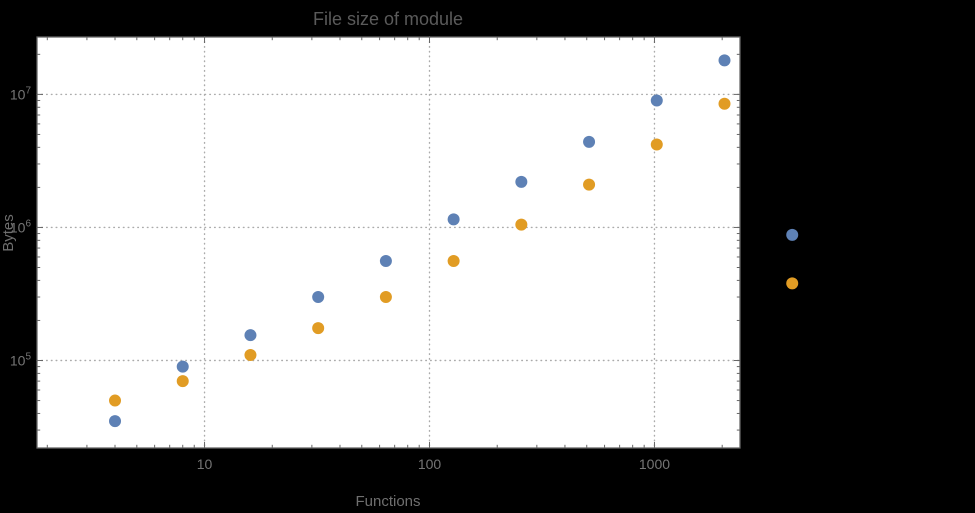 The width and height of the screenshot is (975, 513). What do you see at coordinates (388, 19) in the screenshot?
I see `chart-title: File size of module` at bounding box center [388, 19].